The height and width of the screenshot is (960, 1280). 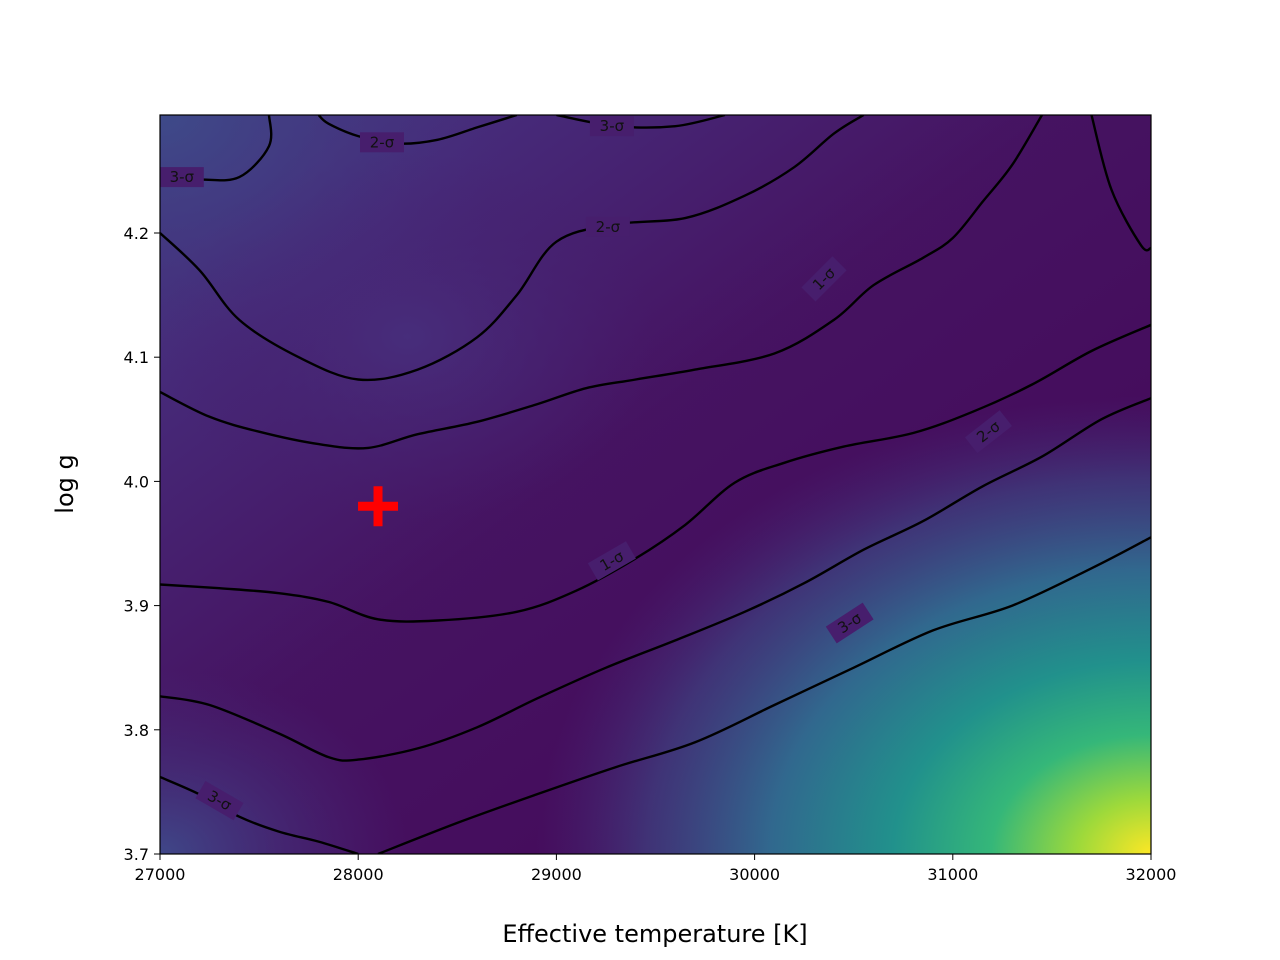 What do you see at coordinates (136, 481) in the screenshot?
I see `y-tick-label: 4.0` at bounding box center [136, 481].